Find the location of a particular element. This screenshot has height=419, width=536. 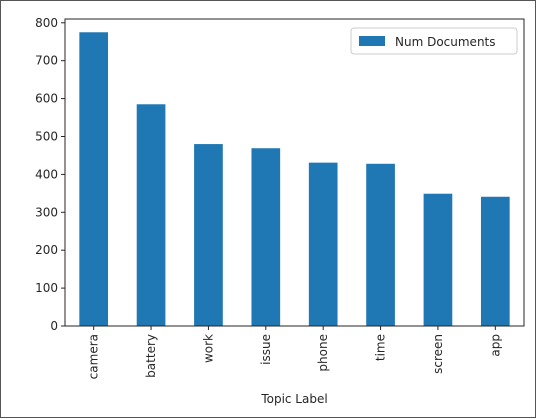

bar-time is located at coordinates (380, 244).